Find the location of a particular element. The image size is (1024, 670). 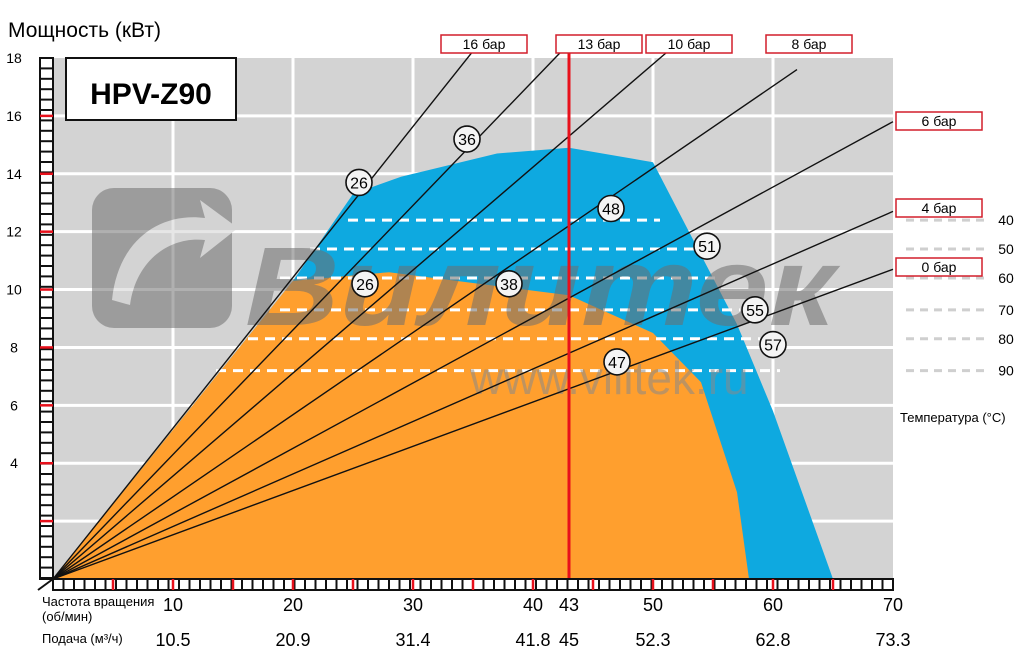

pressure-label: 8 бар is located at coordinates (809, 44).